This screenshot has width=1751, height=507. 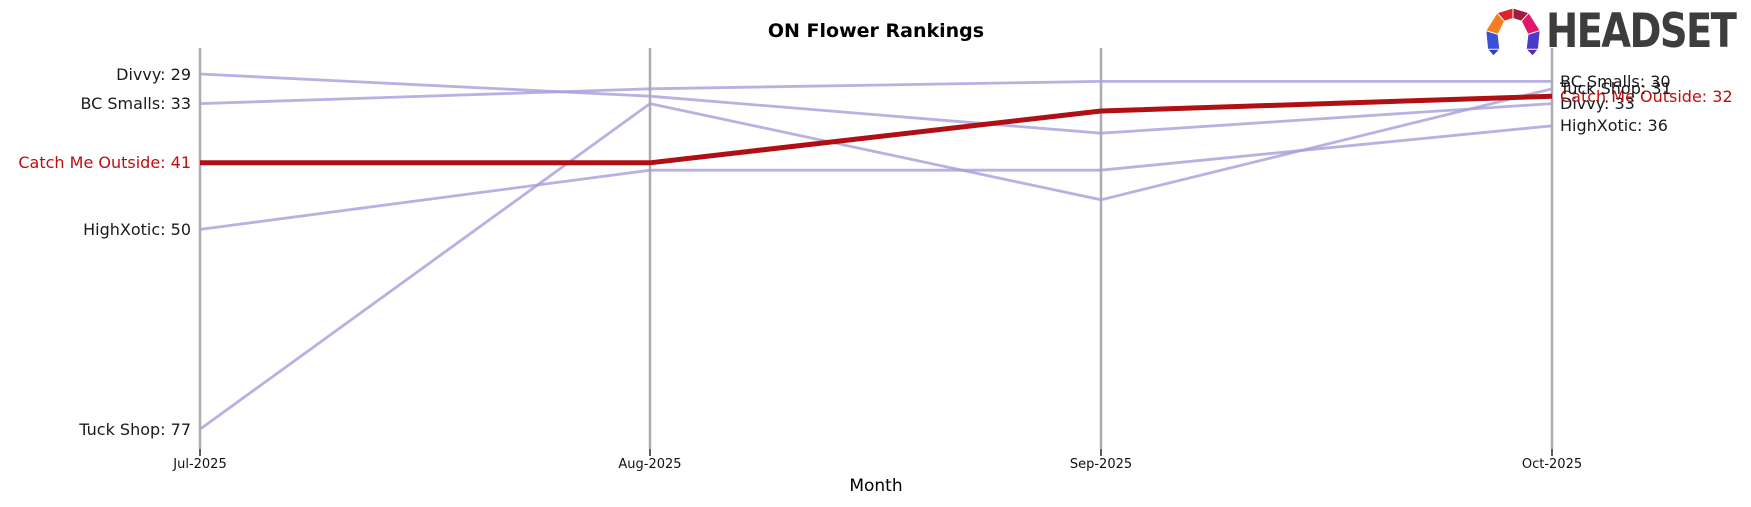 I want to click on x-tick-label: Aug-2025, so click(x=650, y=464).